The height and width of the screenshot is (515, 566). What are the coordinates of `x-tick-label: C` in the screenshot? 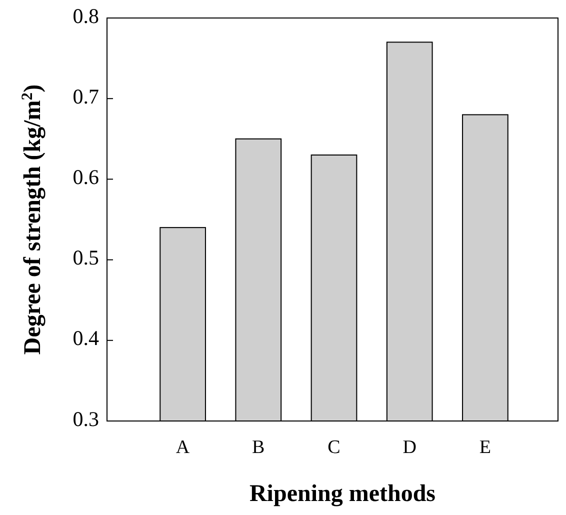 It's located at (334, 447).